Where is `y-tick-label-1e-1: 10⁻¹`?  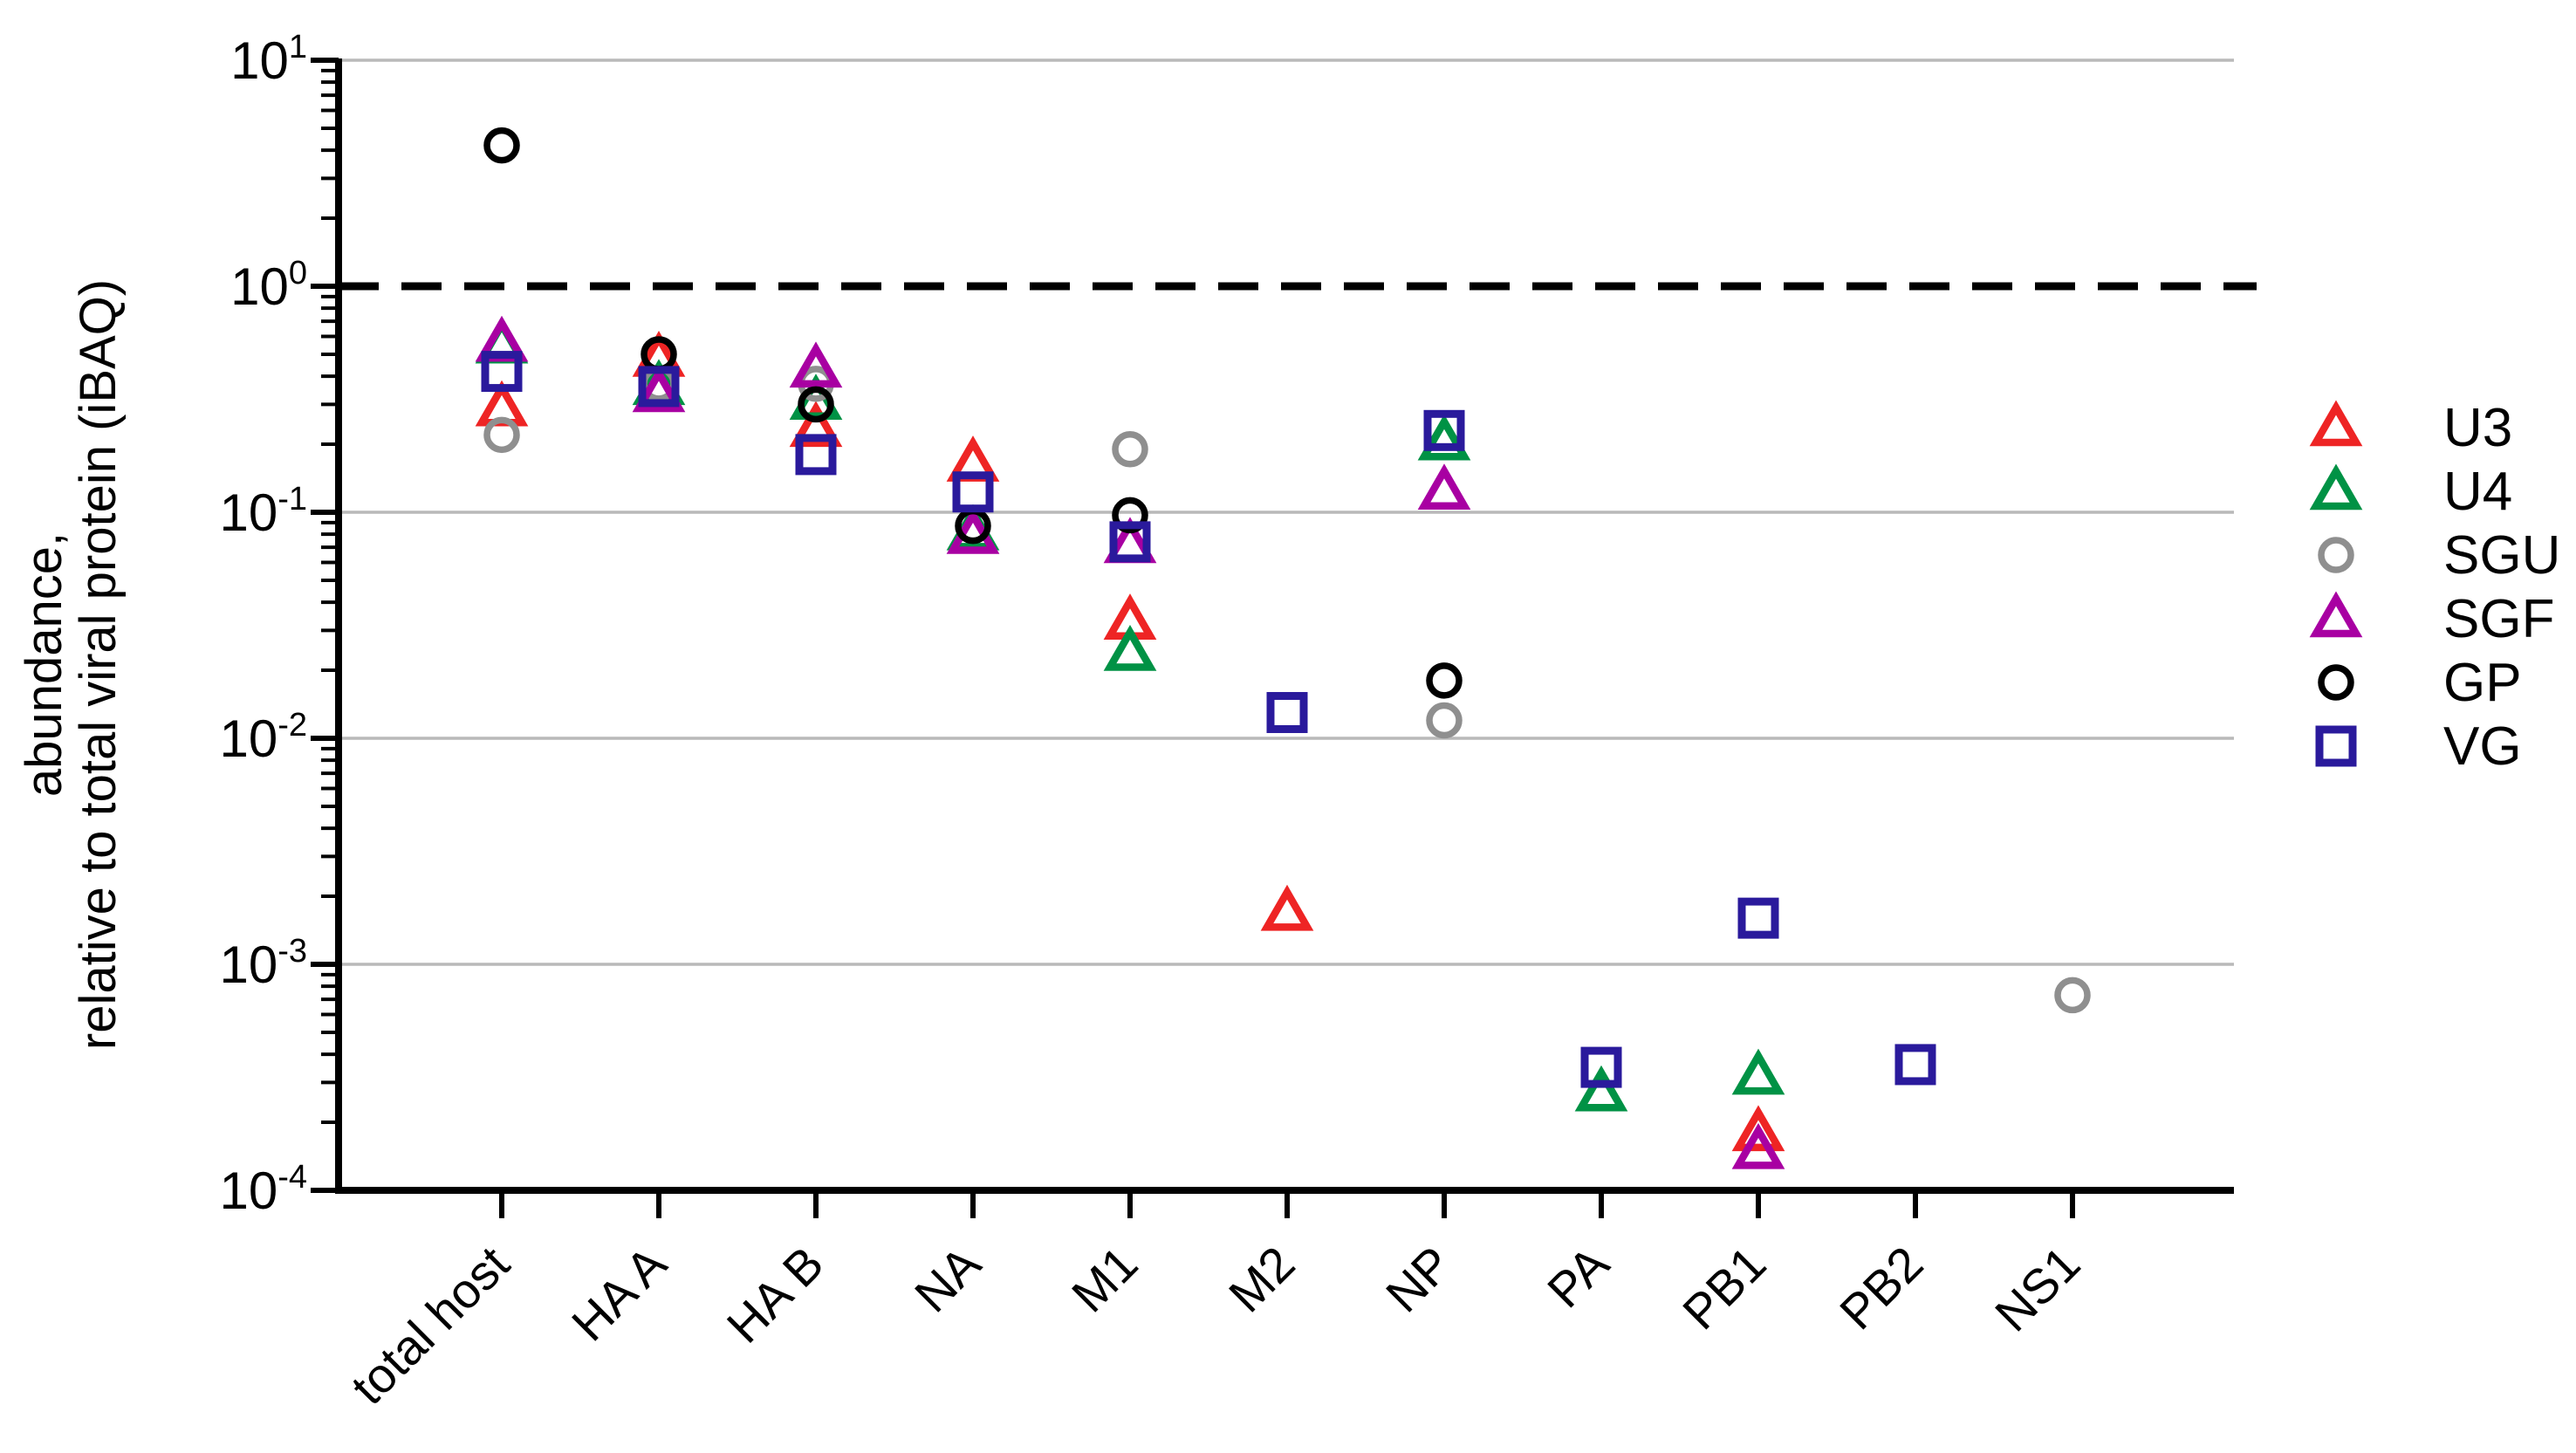 y-tick-label-1e-1: 10⁻¹ is located at coordinates (263, 512).